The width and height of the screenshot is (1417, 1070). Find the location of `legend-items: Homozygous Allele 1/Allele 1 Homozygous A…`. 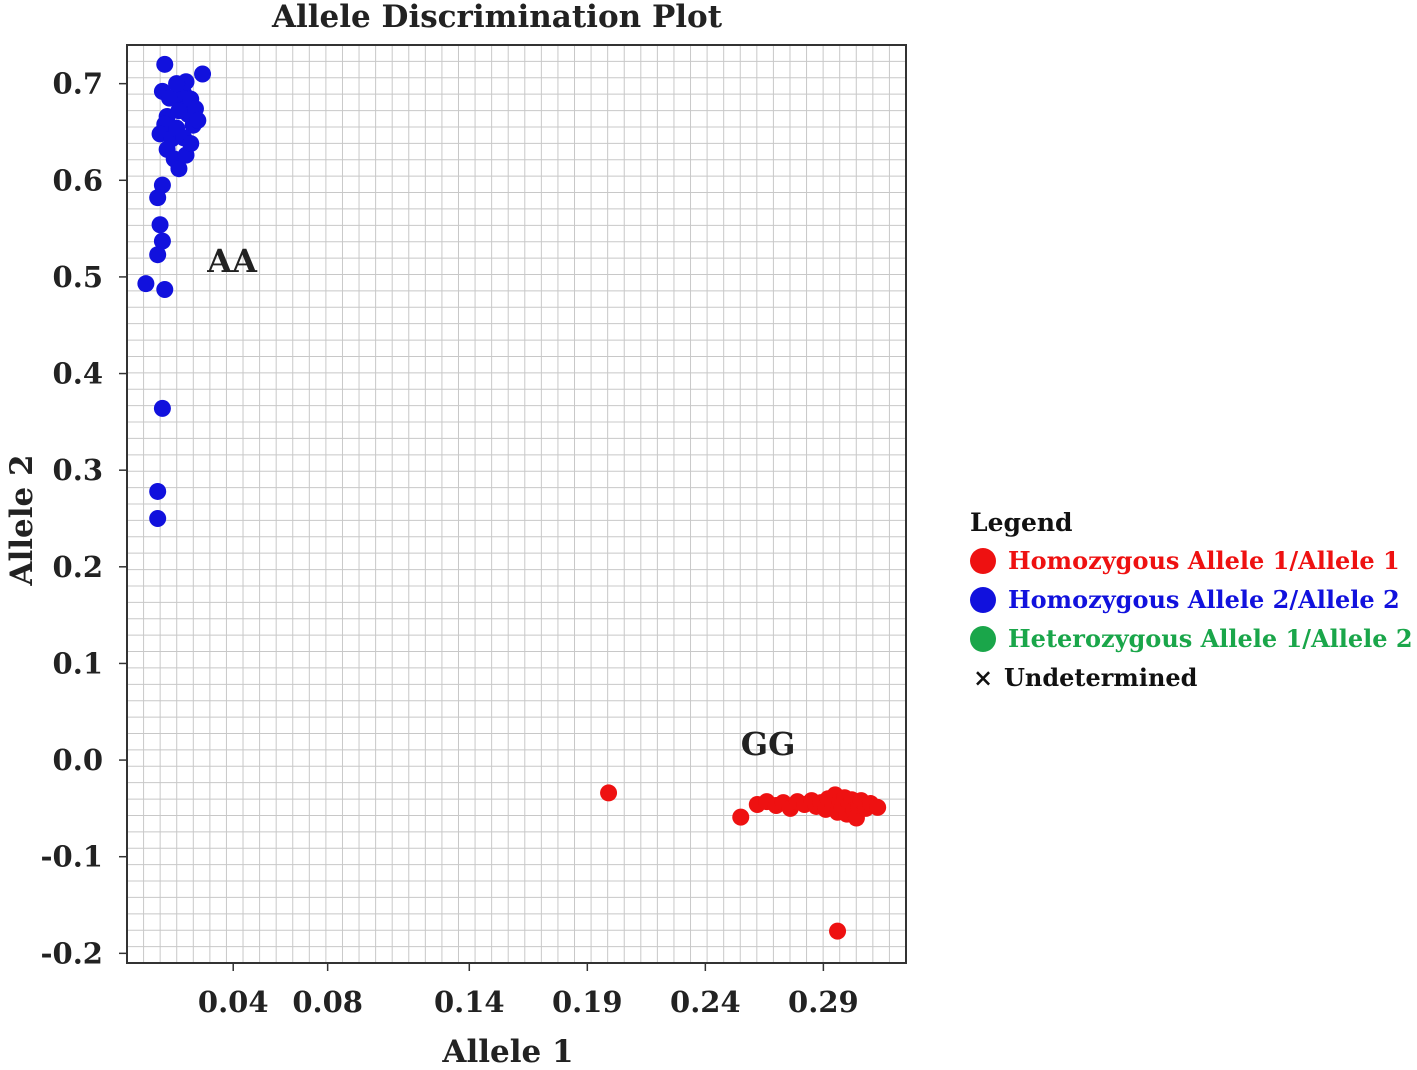

legend-items: Homozygous Allele 1/Allele 1 Homozygous A… is located at coordinates (1191, 599).